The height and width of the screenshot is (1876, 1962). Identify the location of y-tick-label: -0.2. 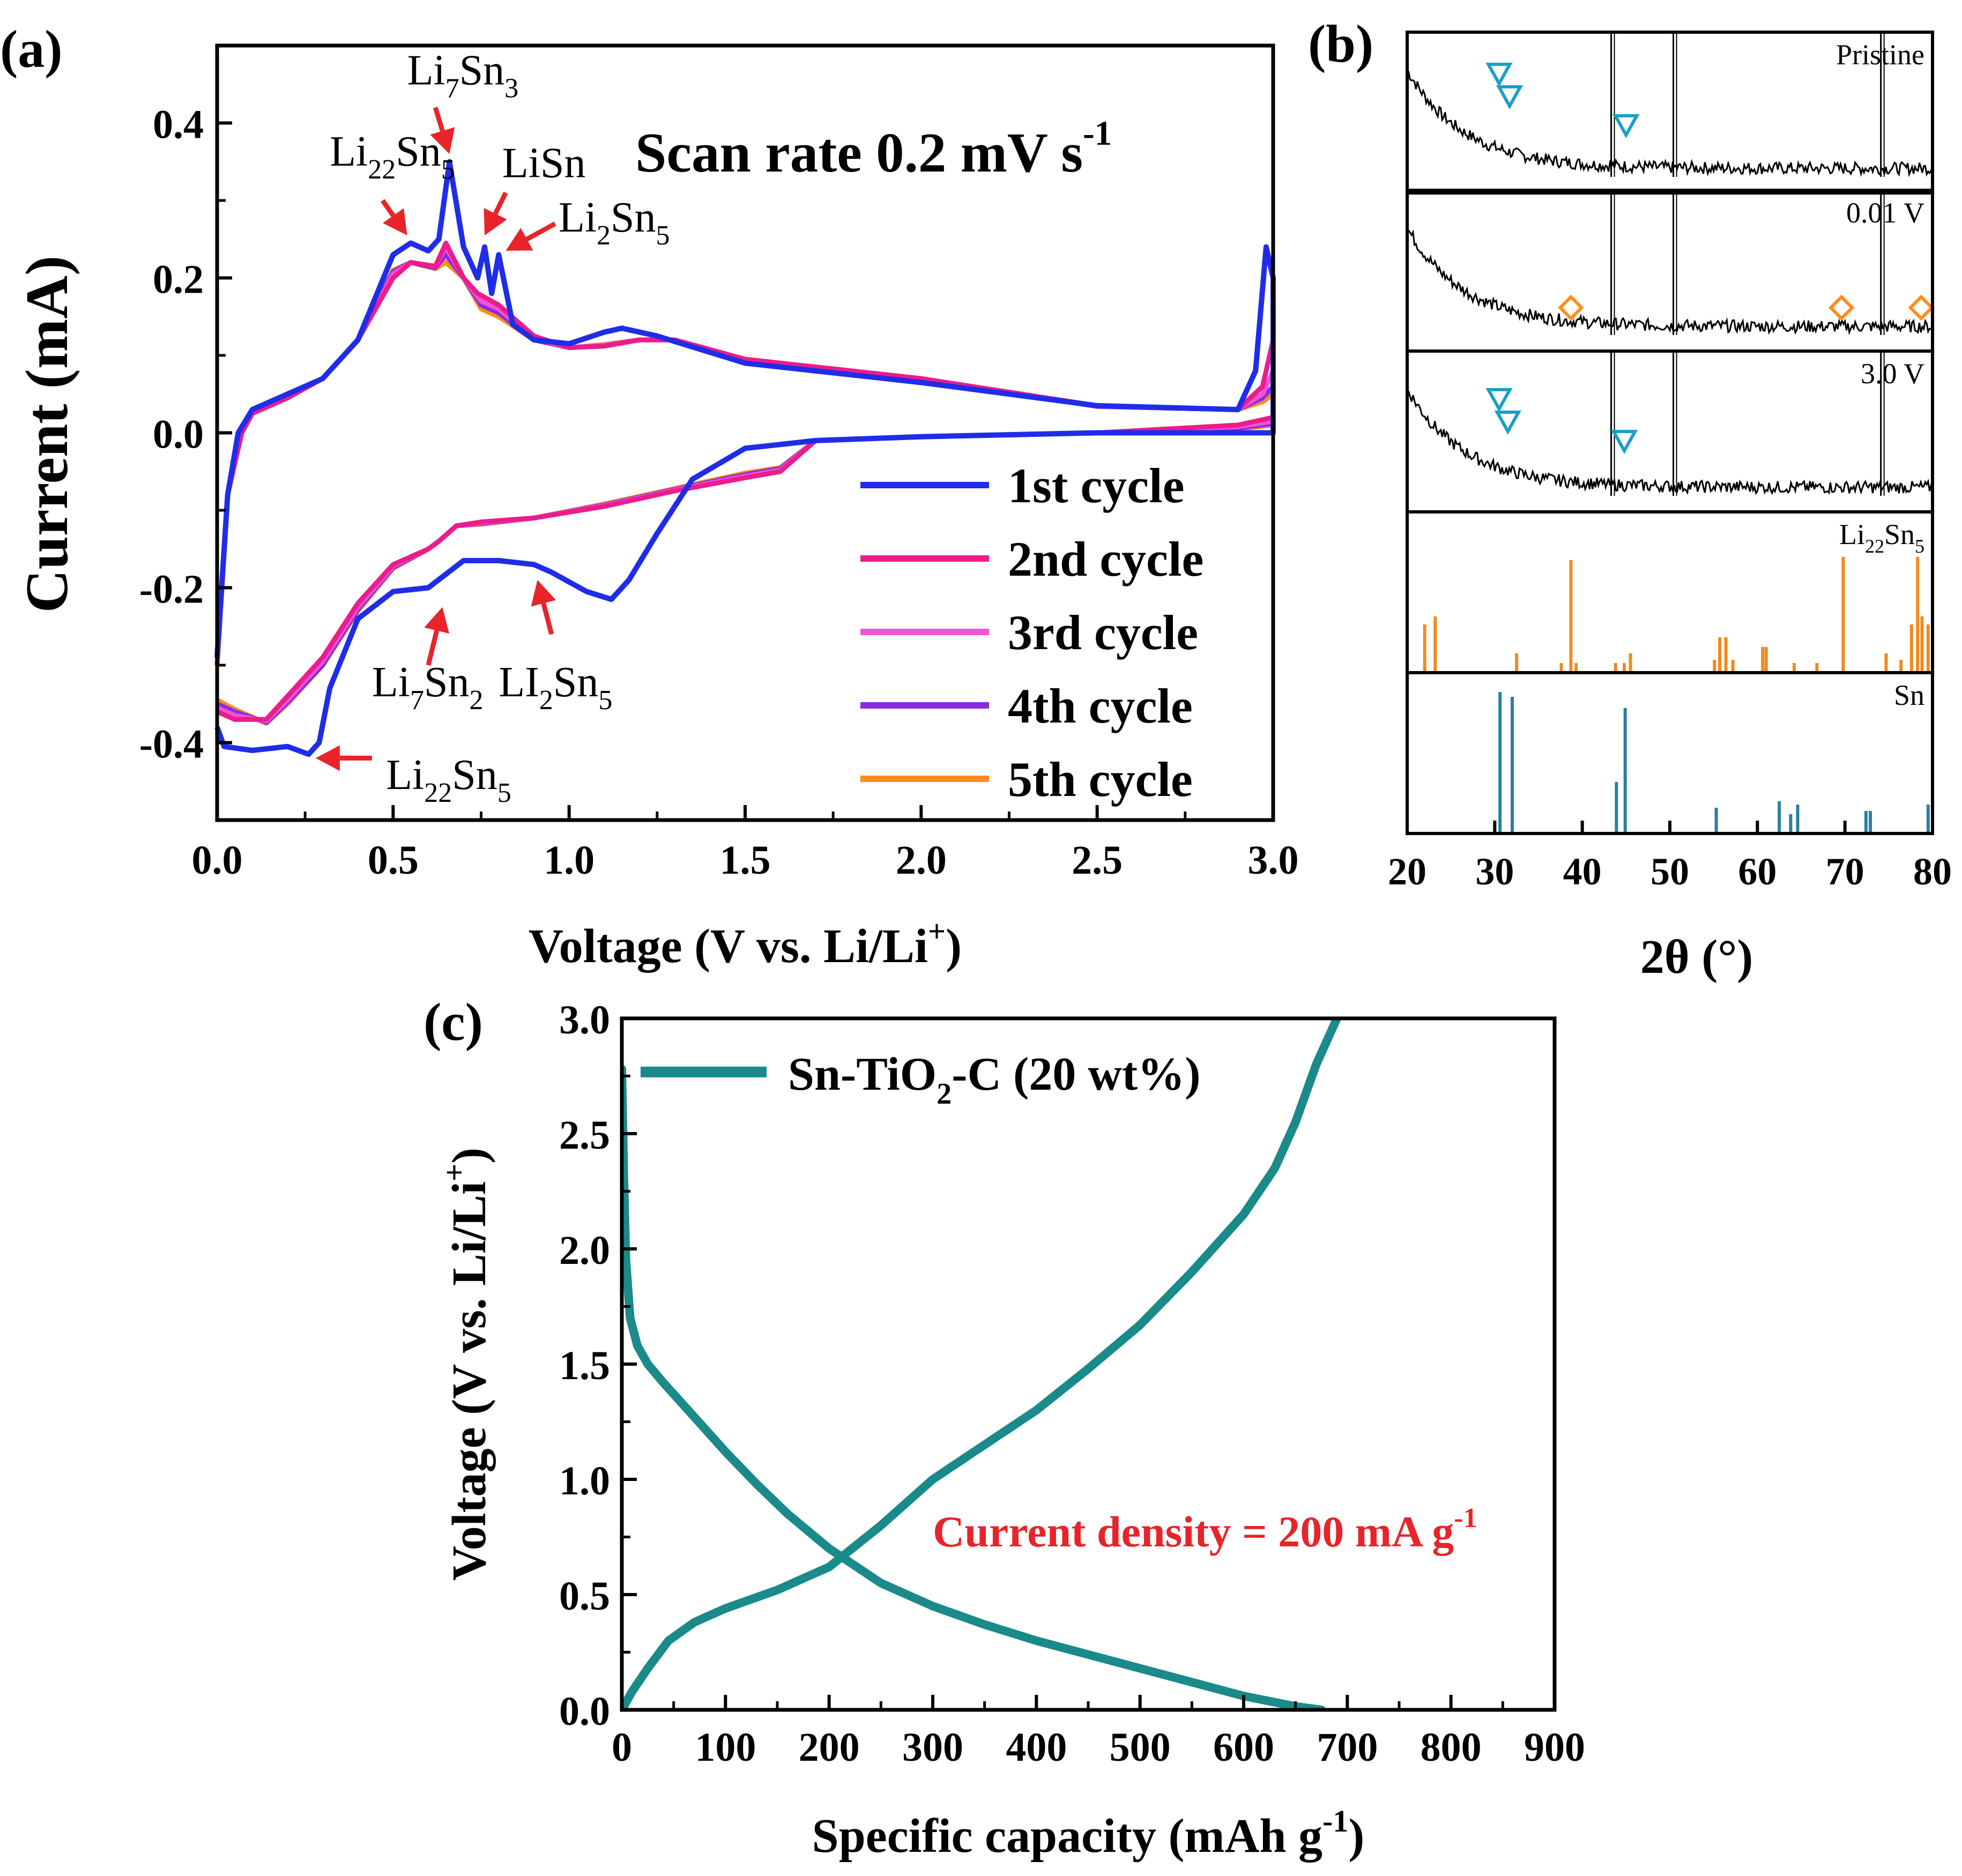
(172, 590).